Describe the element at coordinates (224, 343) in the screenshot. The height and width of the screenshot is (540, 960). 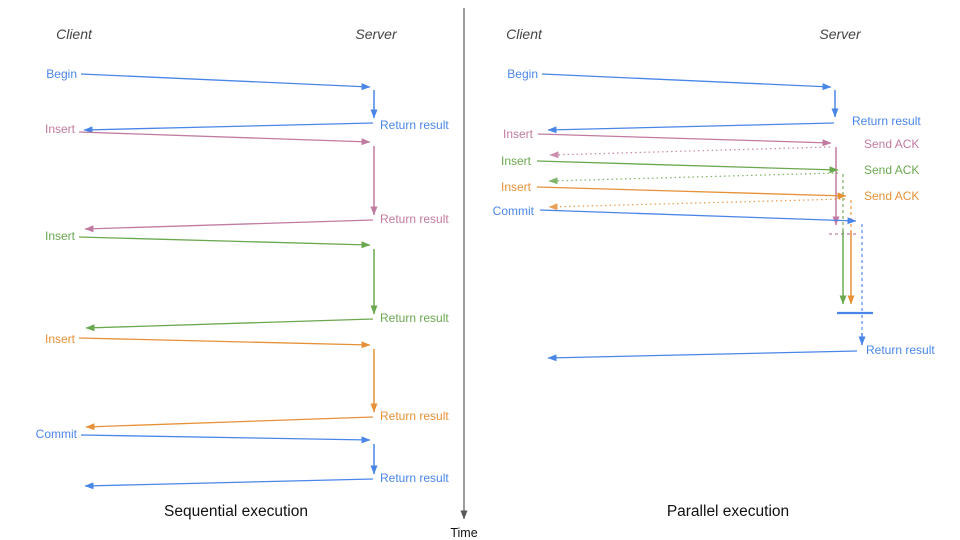
I see `seq-insert3-request-arrow` at that location.